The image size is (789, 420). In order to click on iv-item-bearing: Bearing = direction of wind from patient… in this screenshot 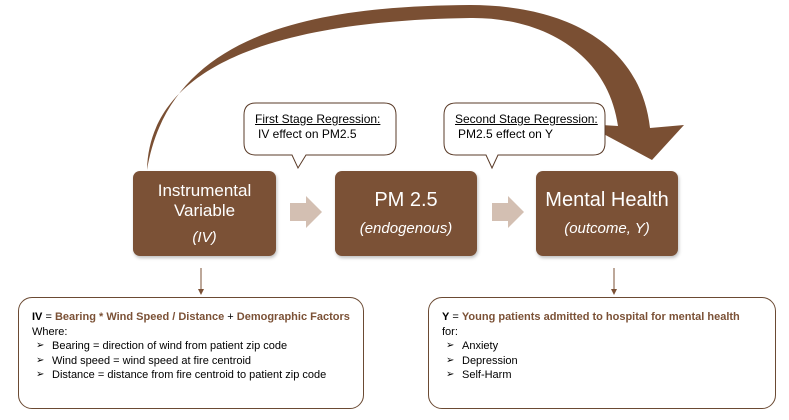, I will do `click(170, 346)`.